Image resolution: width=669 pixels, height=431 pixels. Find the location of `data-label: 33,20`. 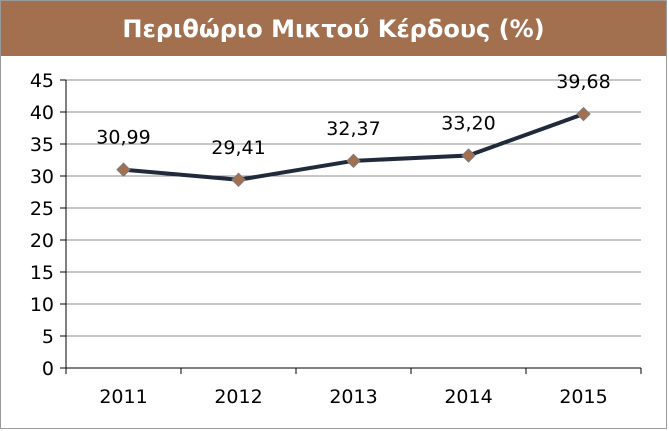

data-label: 33,20 is located at coordinates (468, 124).